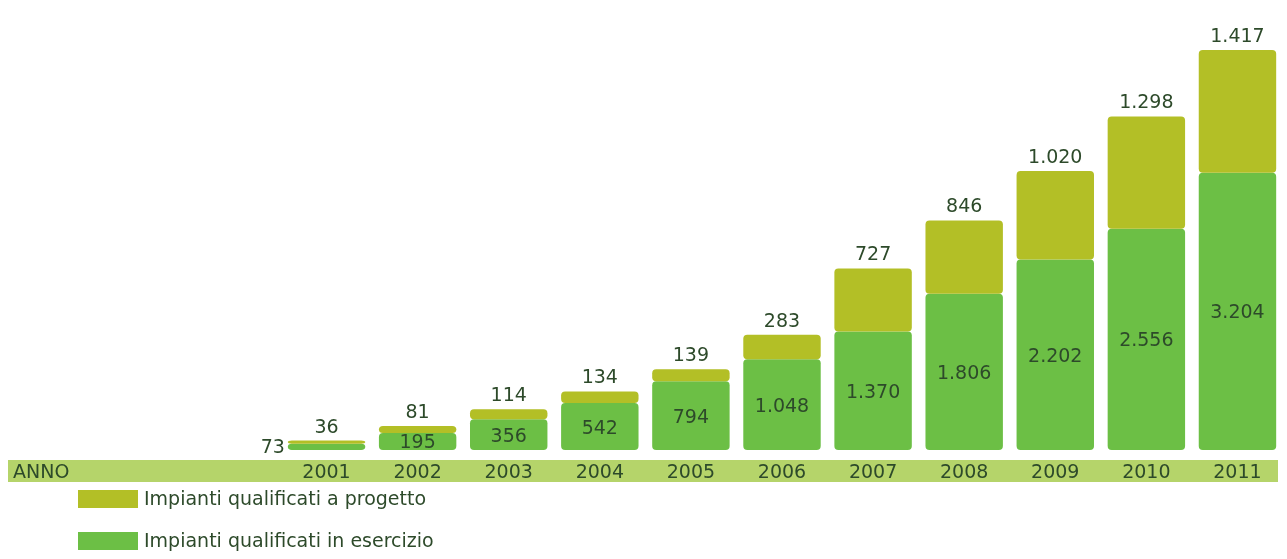  I want to click on data-label: 3.204, so click(1237, 311).